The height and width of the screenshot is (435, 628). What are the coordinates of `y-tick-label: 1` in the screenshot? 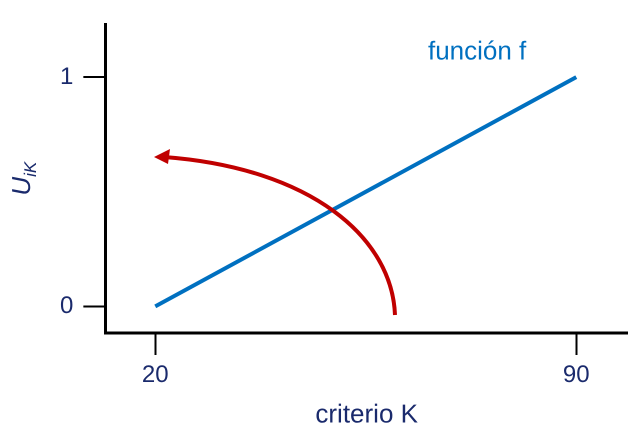 It's located at (67, 76).